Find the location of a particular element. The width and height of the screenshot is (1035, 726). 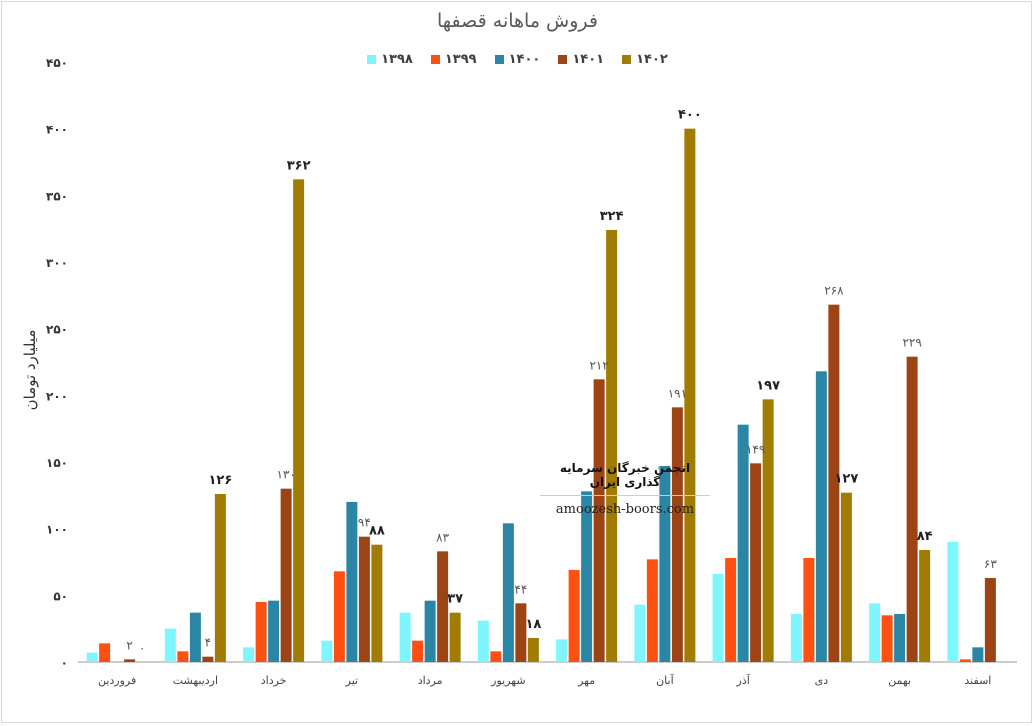

y-tick-label: ۵۰ is located at coordinates (60, 596).